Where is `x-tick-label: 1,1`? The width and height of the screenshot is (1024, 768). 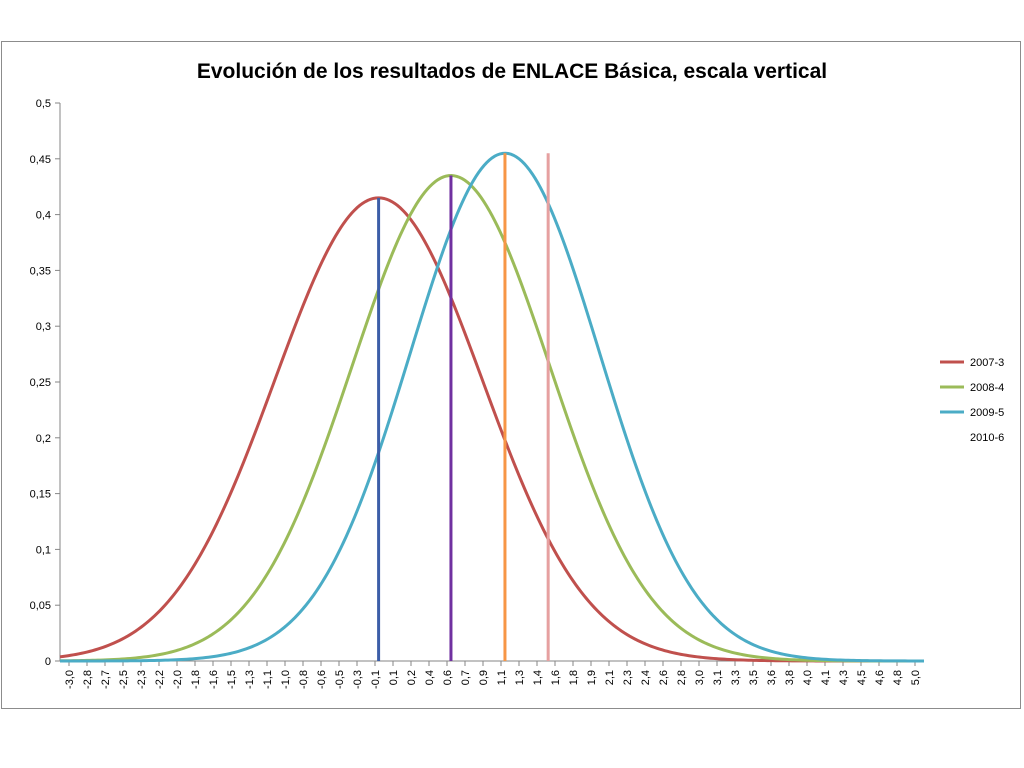
x-tick-label: 1,1 is located at coordinates (502, 677).